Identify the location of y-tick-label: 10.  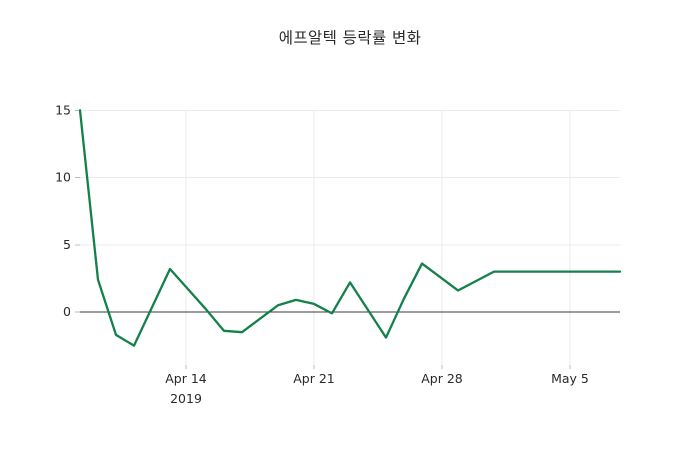
(63, 177).